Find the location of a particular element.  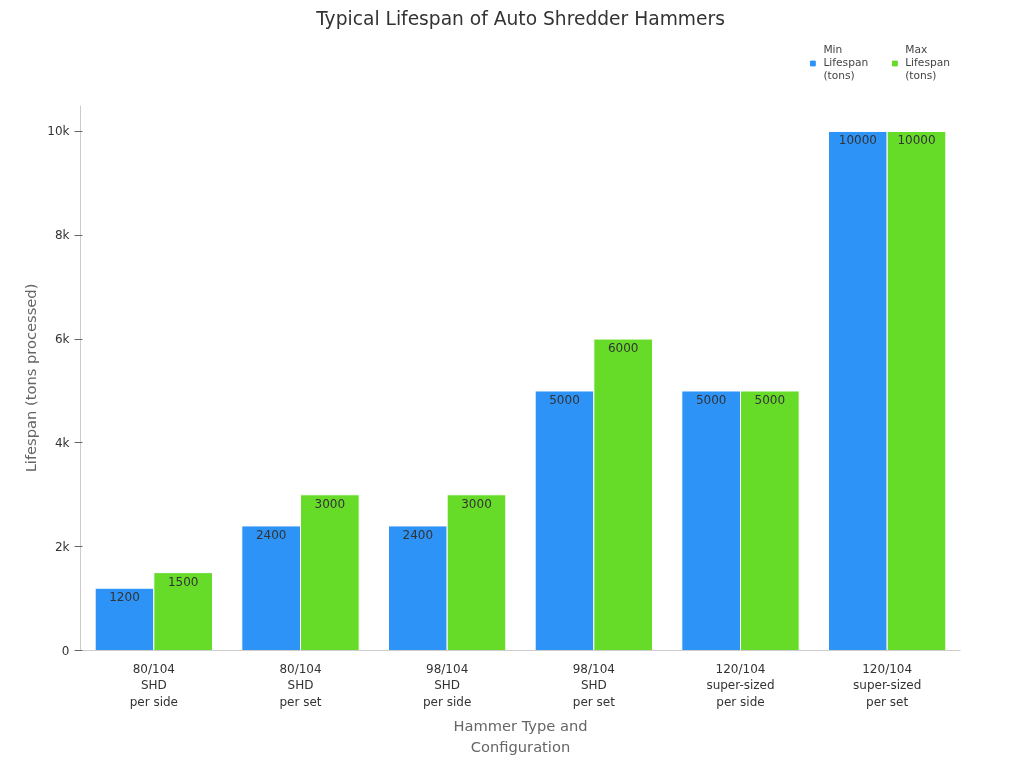

y-tick-label: 6k is located at coordinates (62, 339).